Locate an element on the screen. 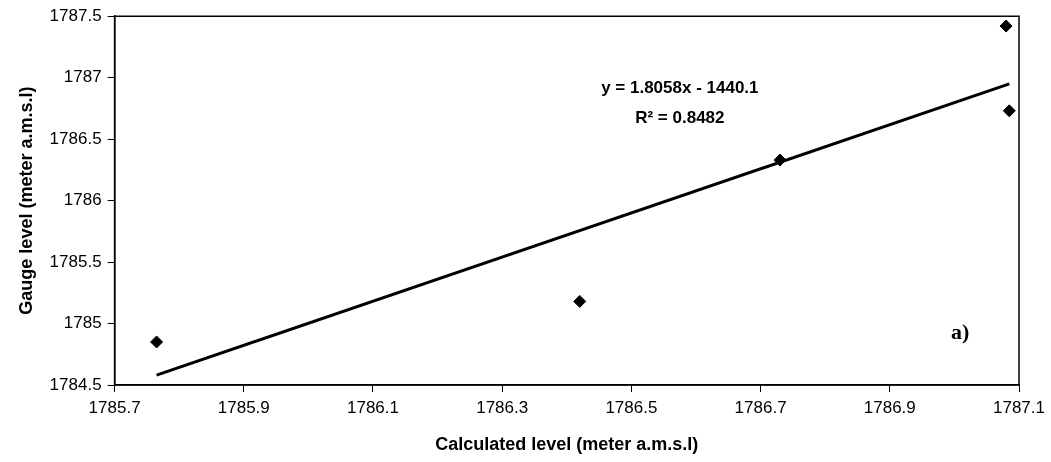 This screenshot has height=462, width=1051. x-tick-label: 1786.9 is located at coordinates (889, 407).